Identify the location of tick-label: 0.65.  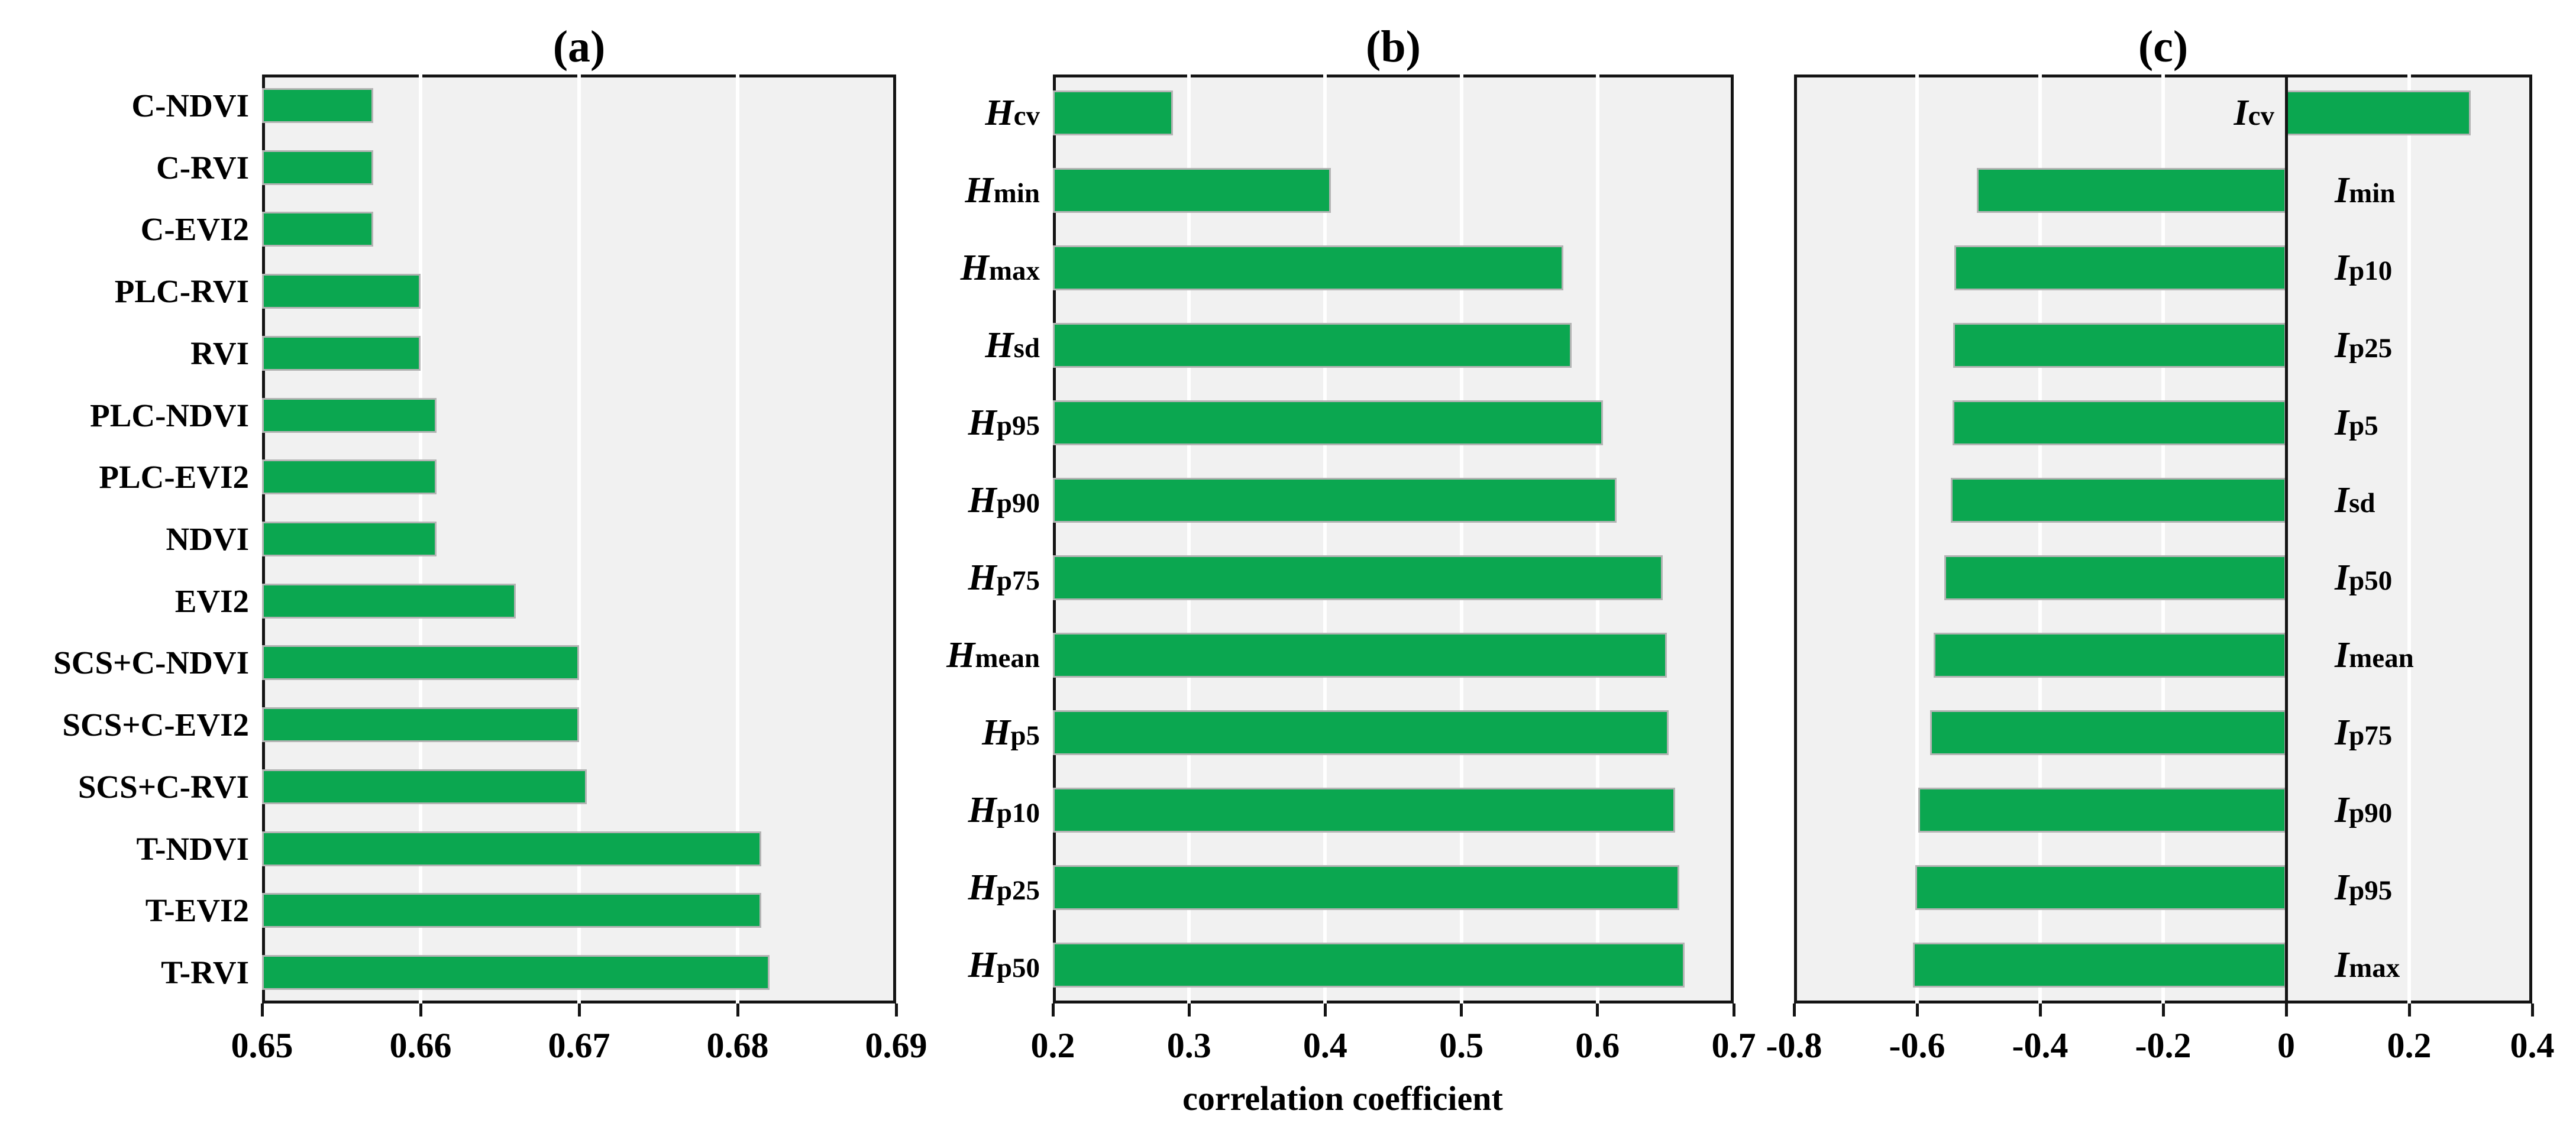
(262, 1045).